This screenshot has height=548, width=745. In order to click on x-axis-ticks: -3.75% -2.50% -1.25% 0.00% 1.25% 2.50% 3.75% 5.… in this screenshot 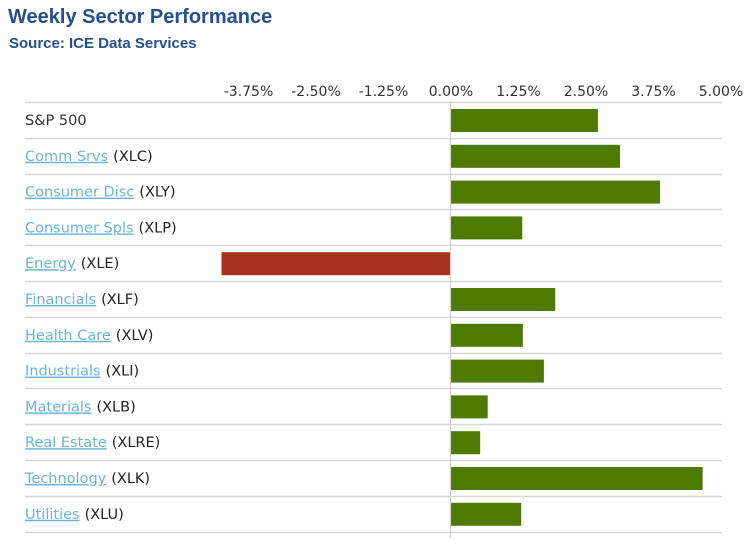, I will do `click(484, 92)`.